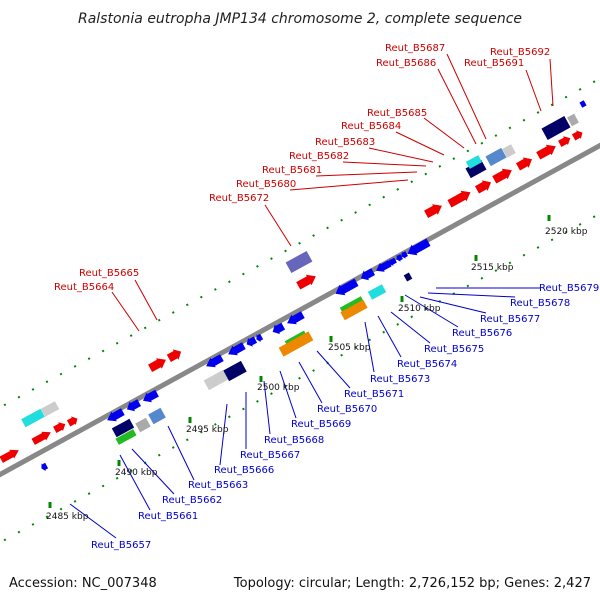  I want to click on gene-label-reut-b5682: Reut_B5682, so click(319, 156).